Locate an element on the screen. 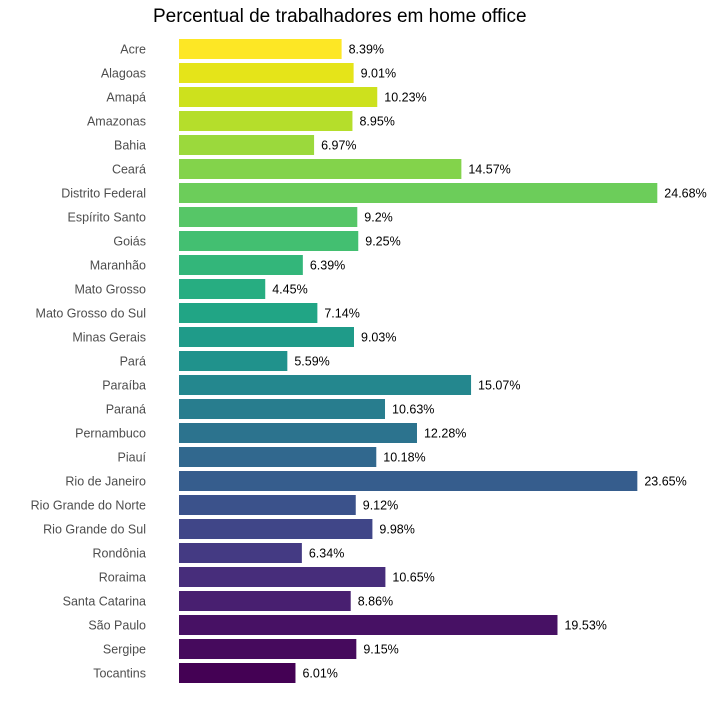 The height and width of the screenshot is (720, 720). category-label-espirito-santo: Espírito Santo is located at coordinates (106, 218).